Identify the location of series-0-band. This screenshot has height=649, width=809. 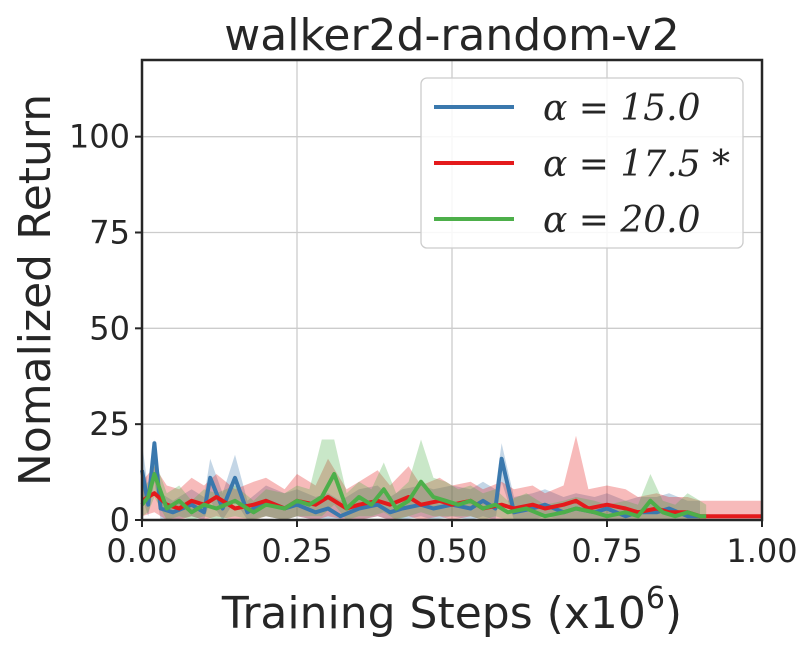
(421, 479).